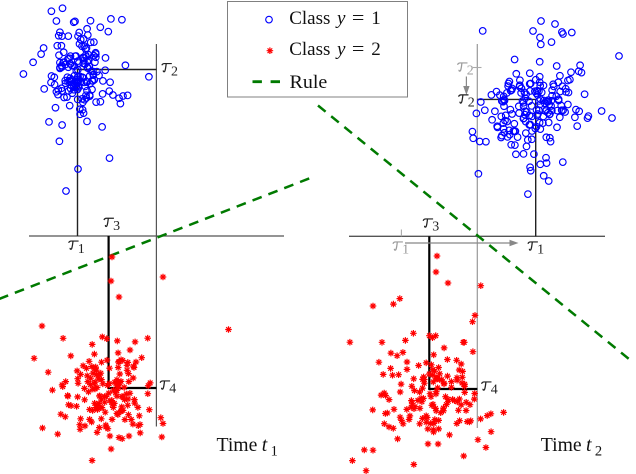 This screenshot has height=474, width=636. Describe the element at coordinates (309, 82) in the screenshot. I see `svg-text: Rule` at that location.